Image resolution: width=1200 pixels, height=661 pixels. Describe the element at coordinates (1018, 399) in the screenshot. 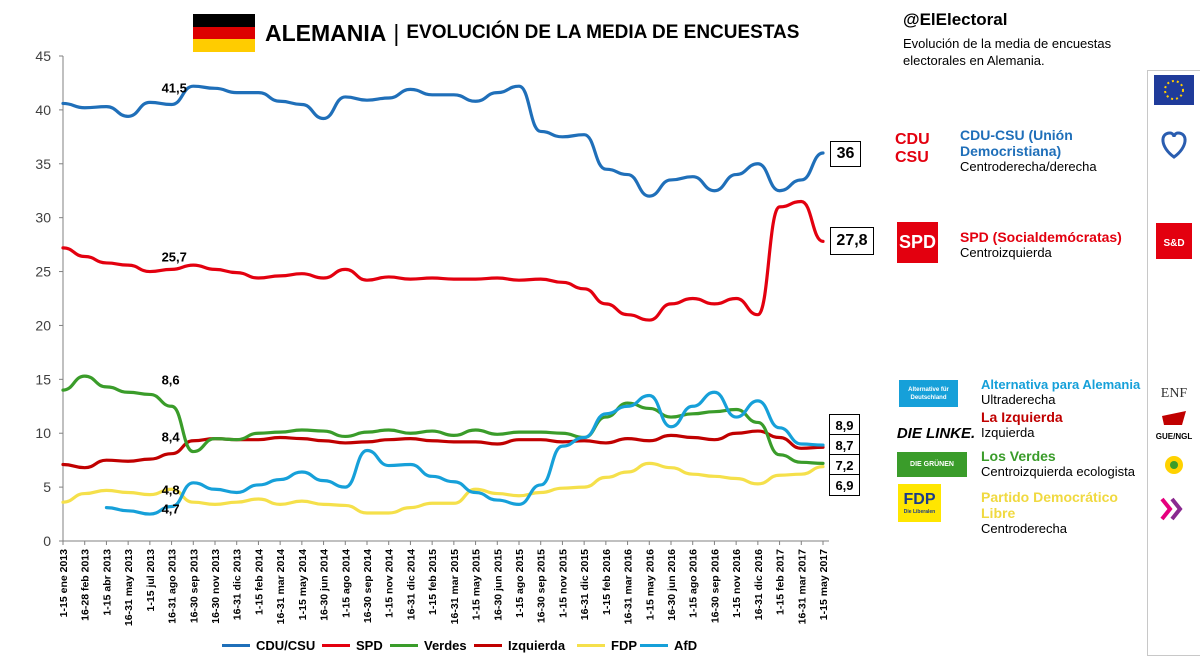

I see `party-orientation: Ultraderecha` at that location.